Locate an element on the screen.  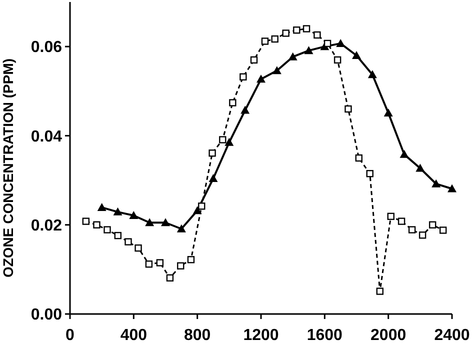
x-tick-label: 1200 is located at coordinates (261, 335).